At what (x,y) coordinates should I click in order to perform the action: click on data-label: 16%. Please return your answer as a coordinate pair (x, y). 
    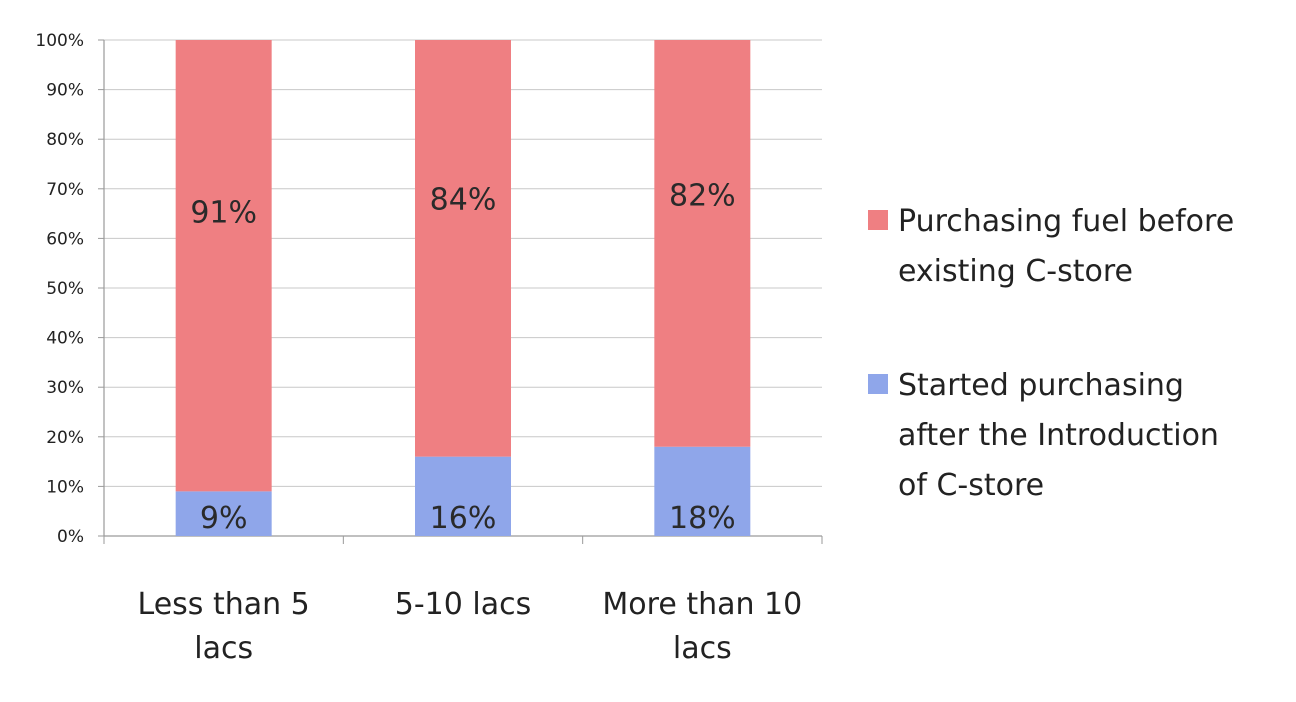
    Looking at the image, I should click on (463, 518).